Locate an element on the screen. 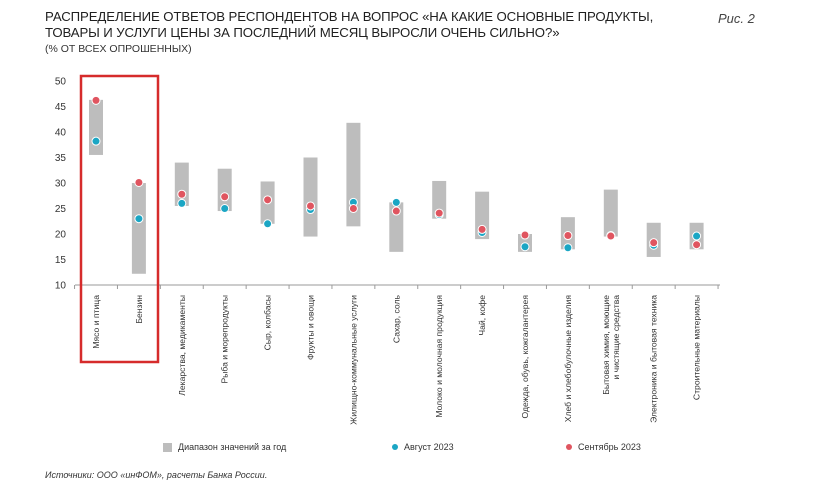  legend-august-swatch is located at coordinates (395, 447).